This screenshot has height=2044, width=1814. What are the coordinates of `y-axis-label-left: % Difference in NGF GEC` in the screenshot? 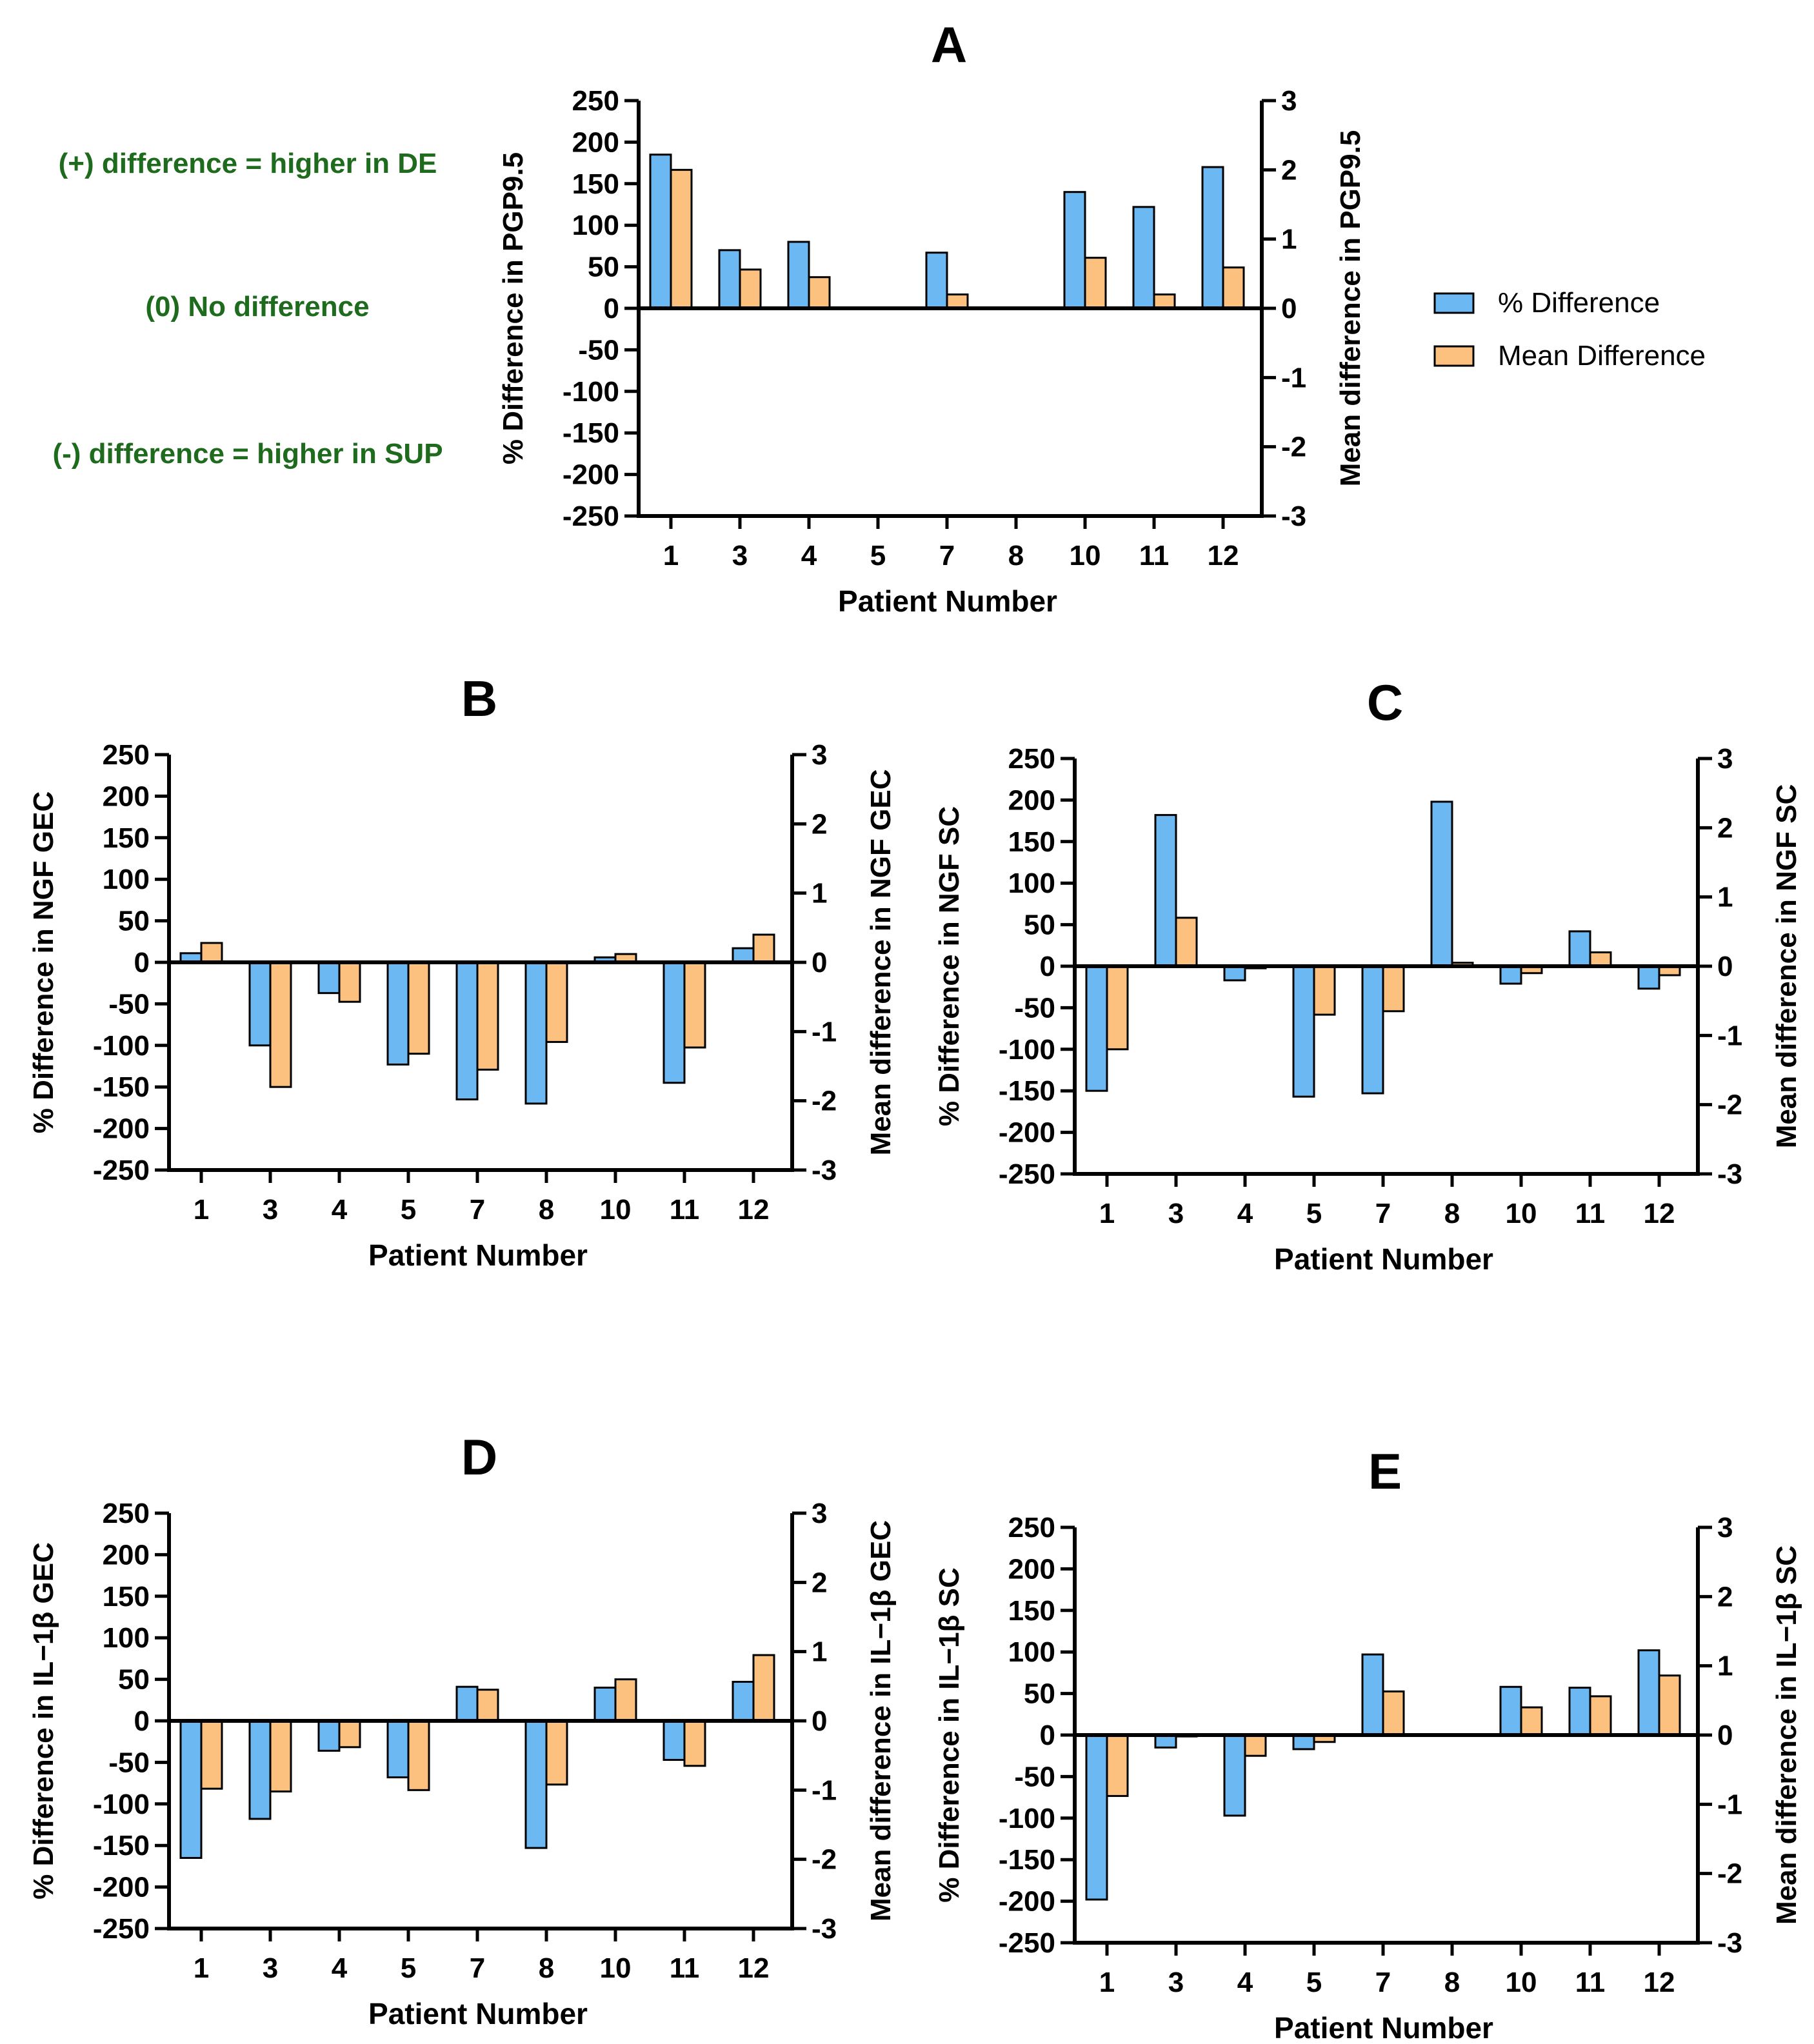 It's located at (44, 962).